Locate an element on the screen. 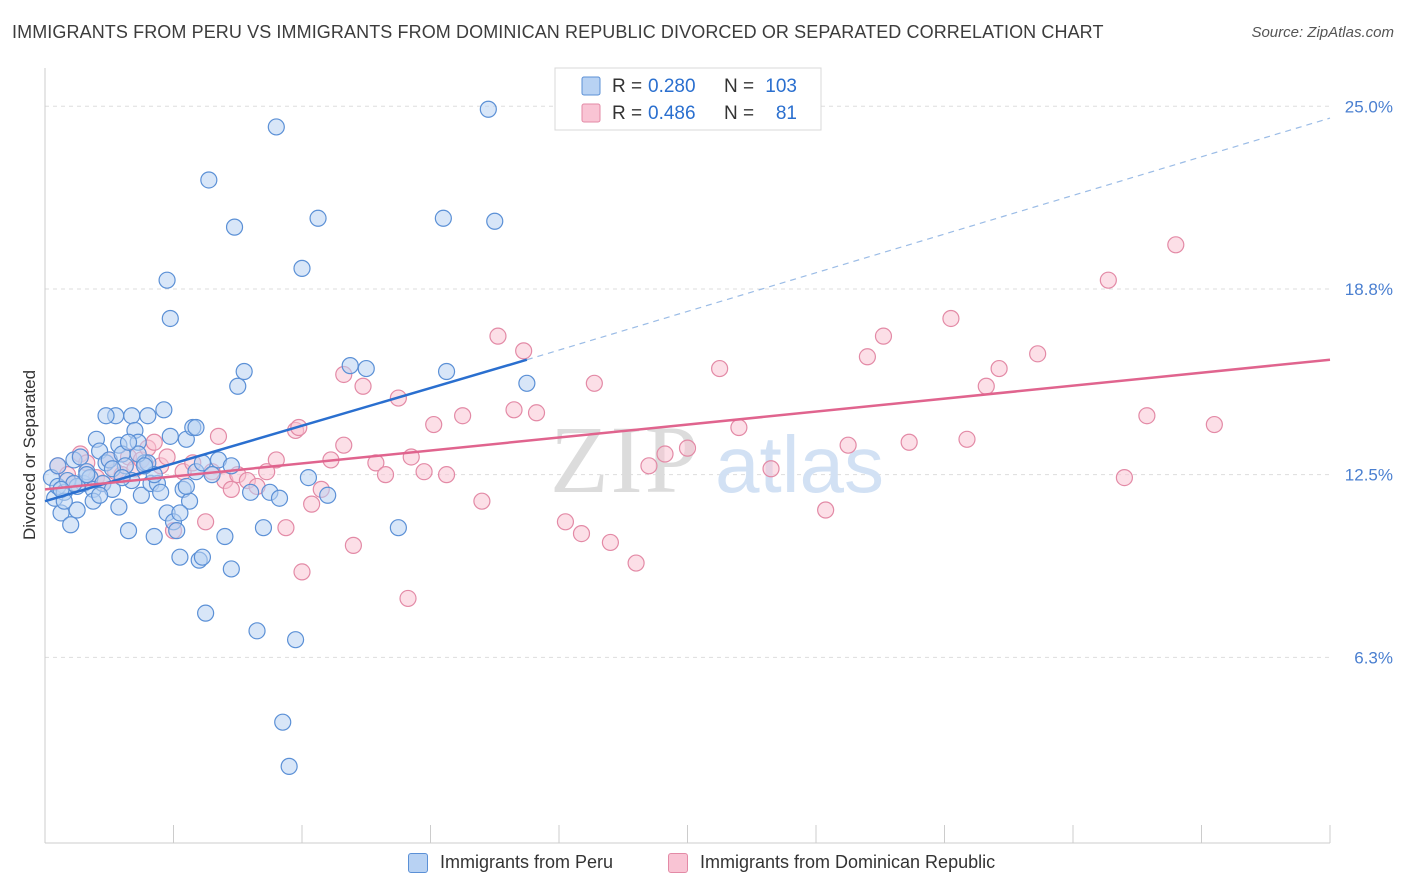  legend-n-value-peru: 103 is located at coordinates (781, 86).